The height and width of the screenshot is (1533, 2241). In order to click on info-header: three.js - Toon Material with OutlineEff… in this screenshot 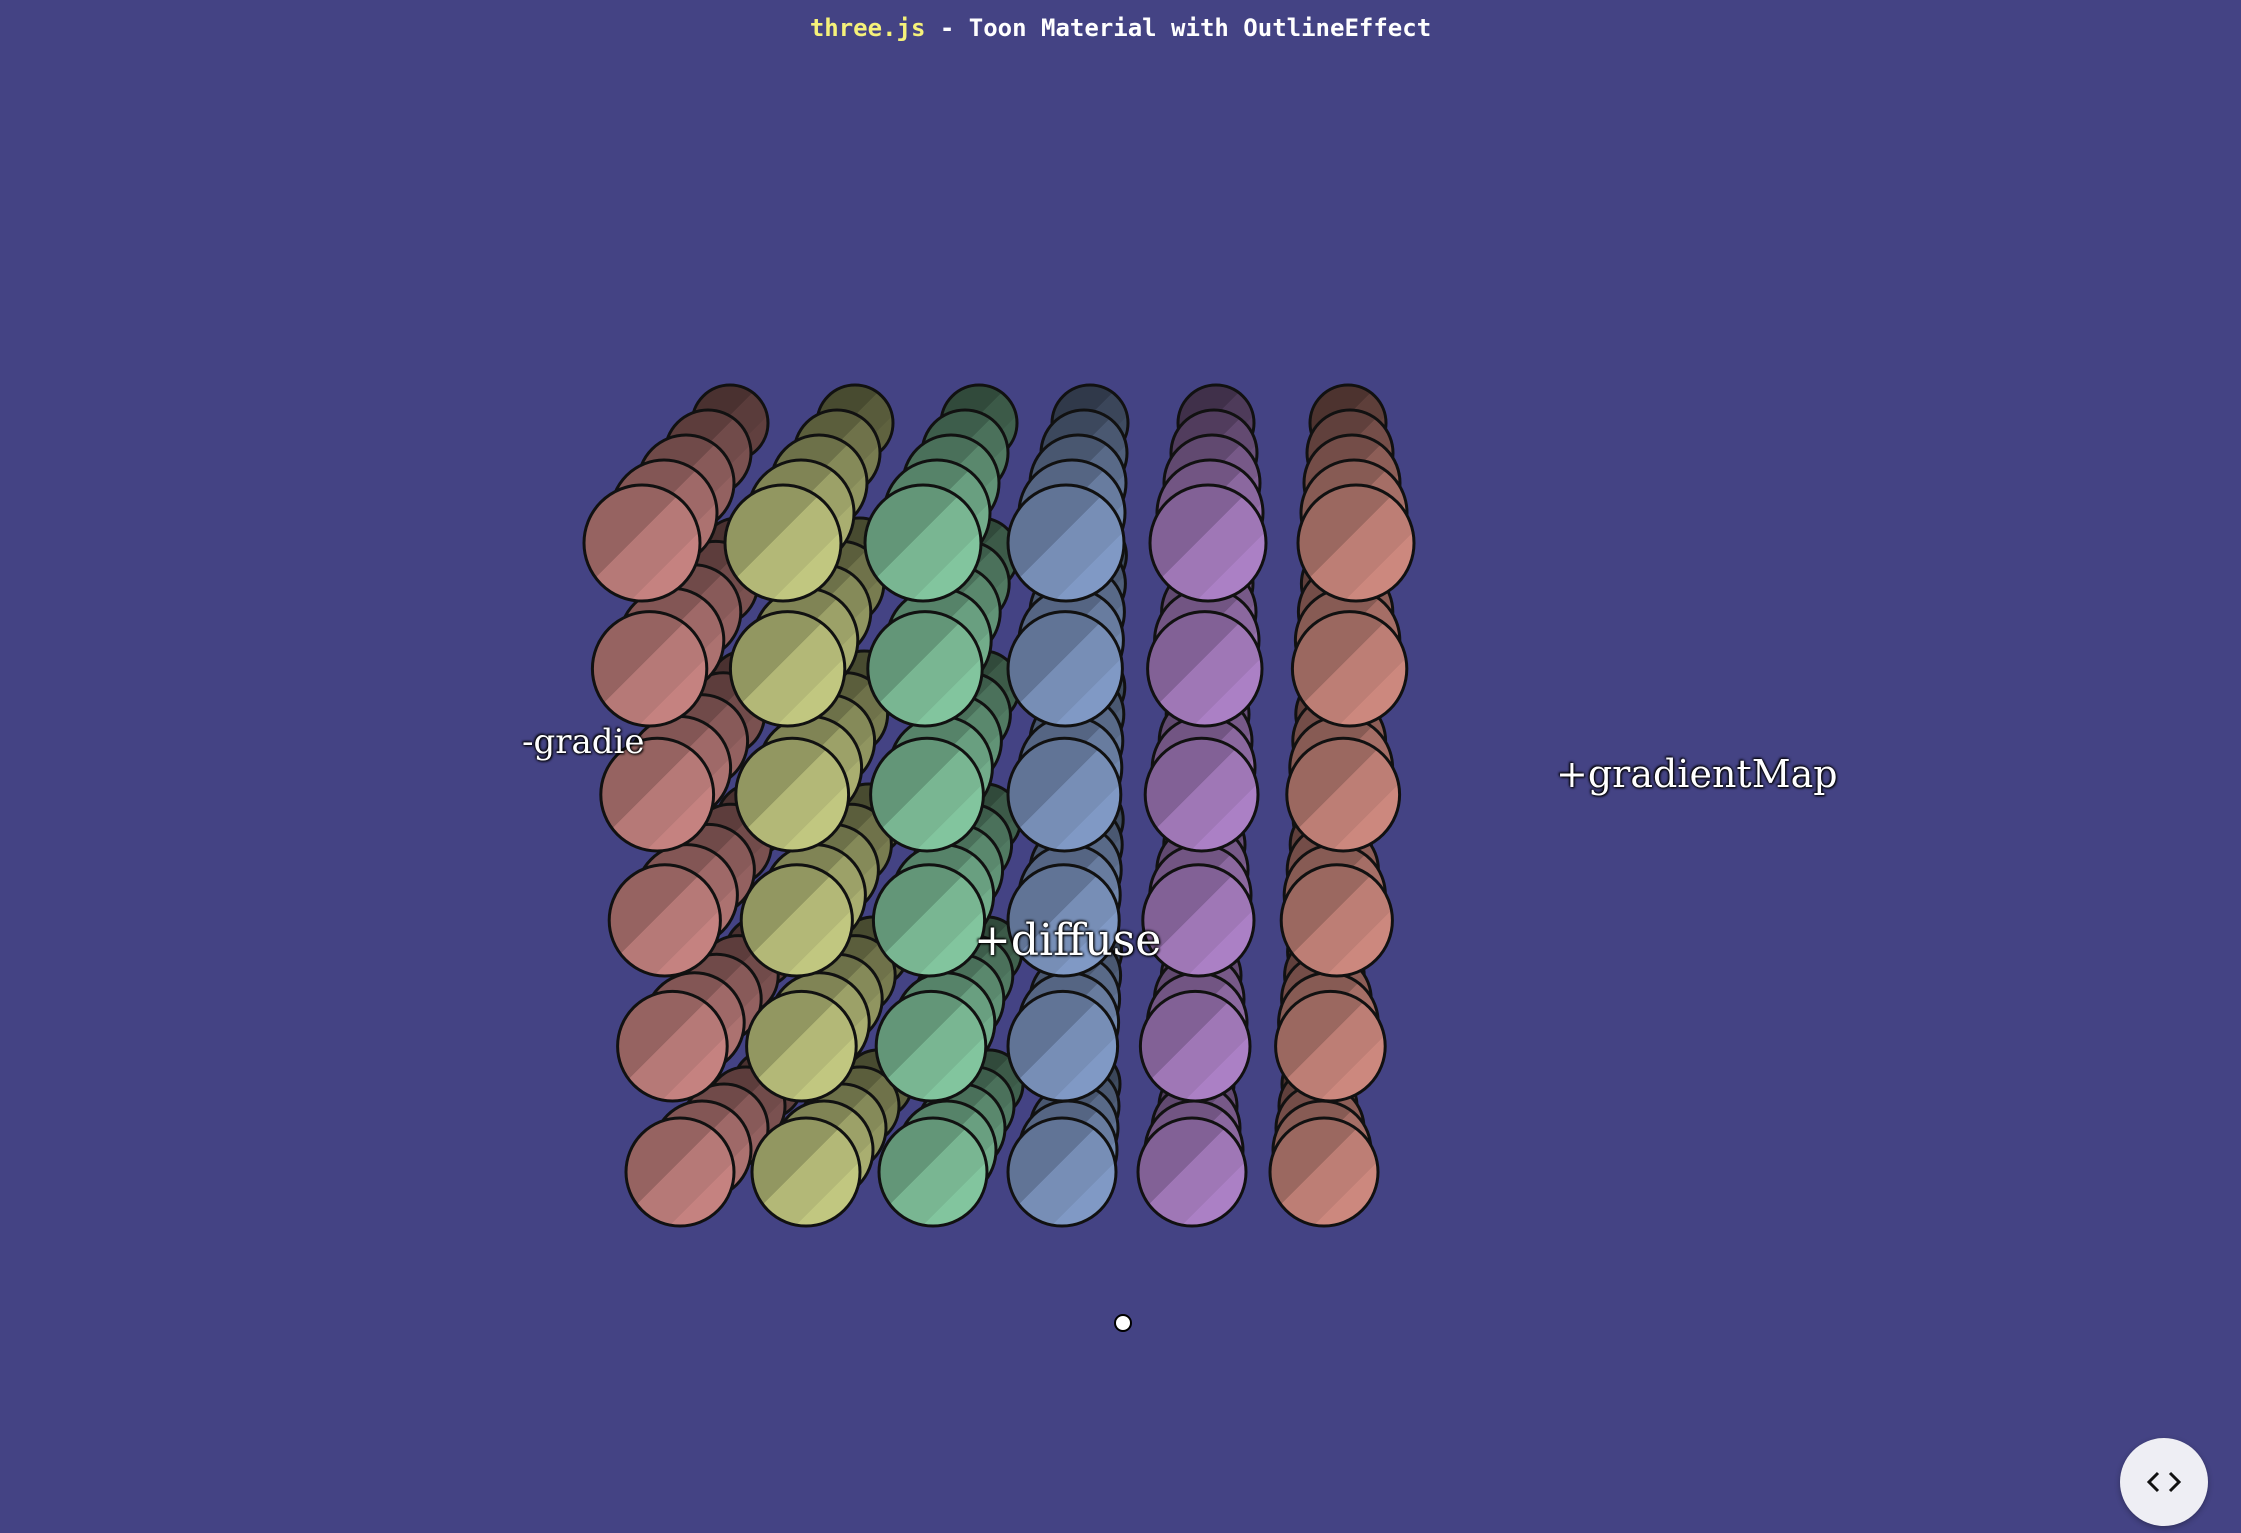, I will do `click(1120, 28)`.